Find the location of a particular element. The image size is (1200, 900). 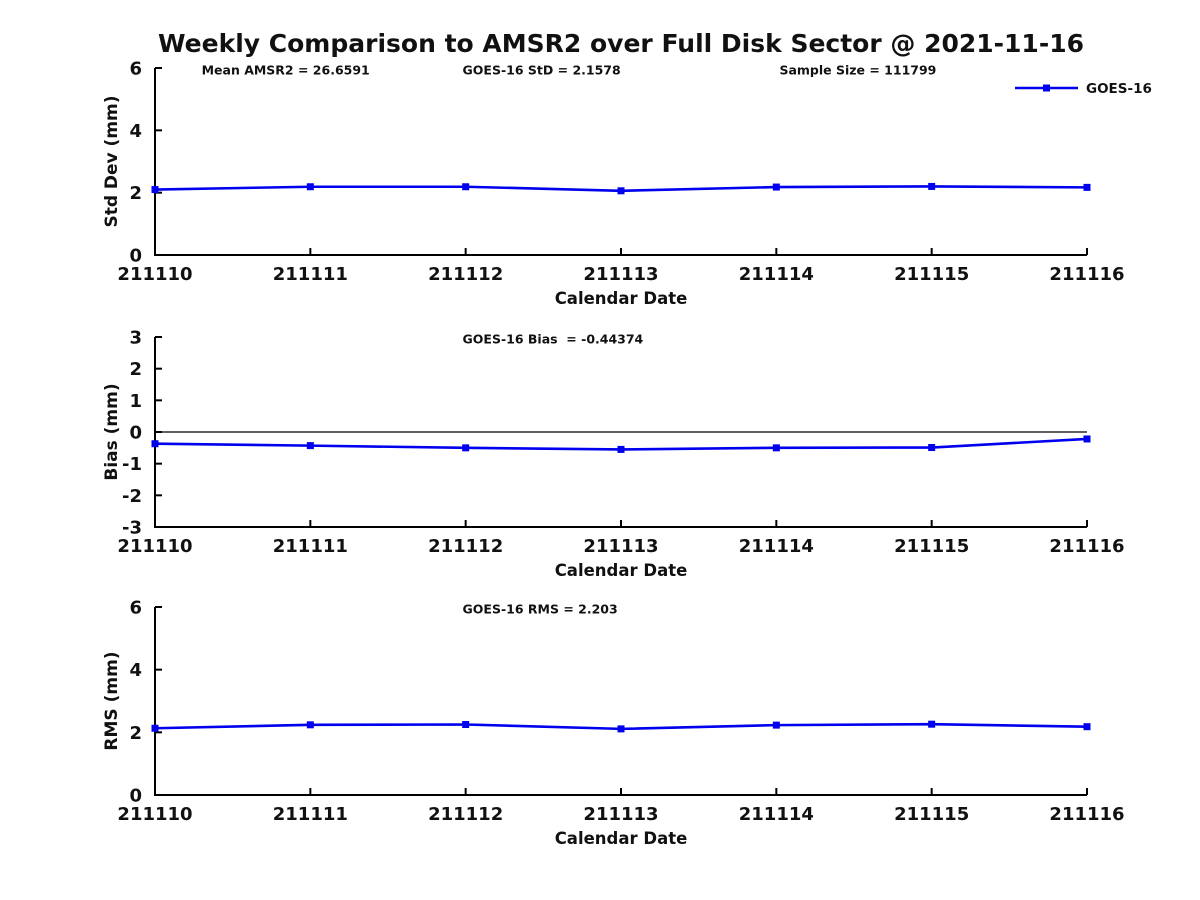

y-tick-label: -3 is located at coordinates (132, 528).